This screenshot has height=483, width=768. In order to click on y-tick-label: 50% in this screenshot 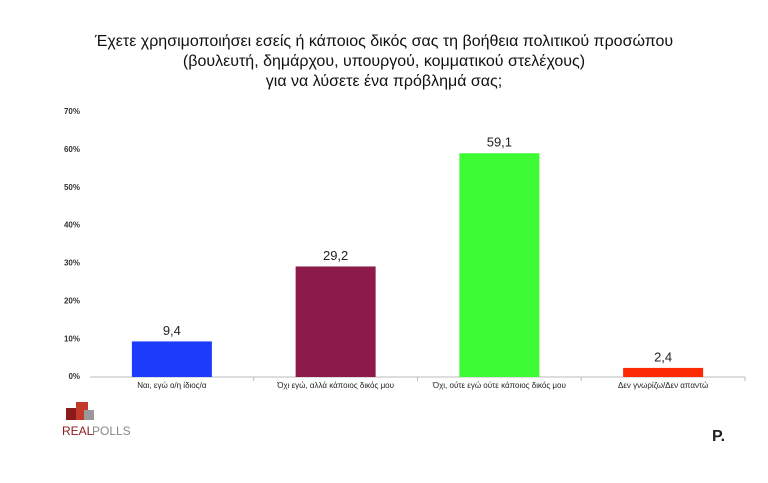, I will do `click(72, 187)`.